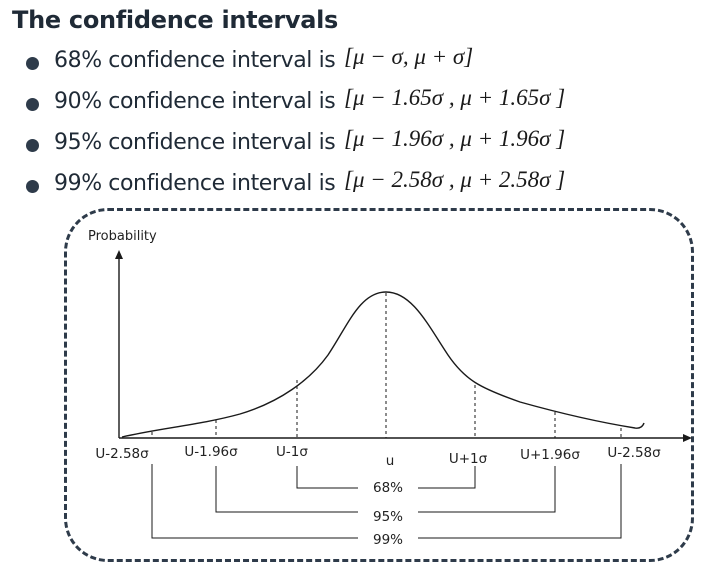 The height and width of the screenshot is (570, 712). Describe the element at coordinates (388, 517) in the screenshot. I see `bracket-label: 95%` at that location.